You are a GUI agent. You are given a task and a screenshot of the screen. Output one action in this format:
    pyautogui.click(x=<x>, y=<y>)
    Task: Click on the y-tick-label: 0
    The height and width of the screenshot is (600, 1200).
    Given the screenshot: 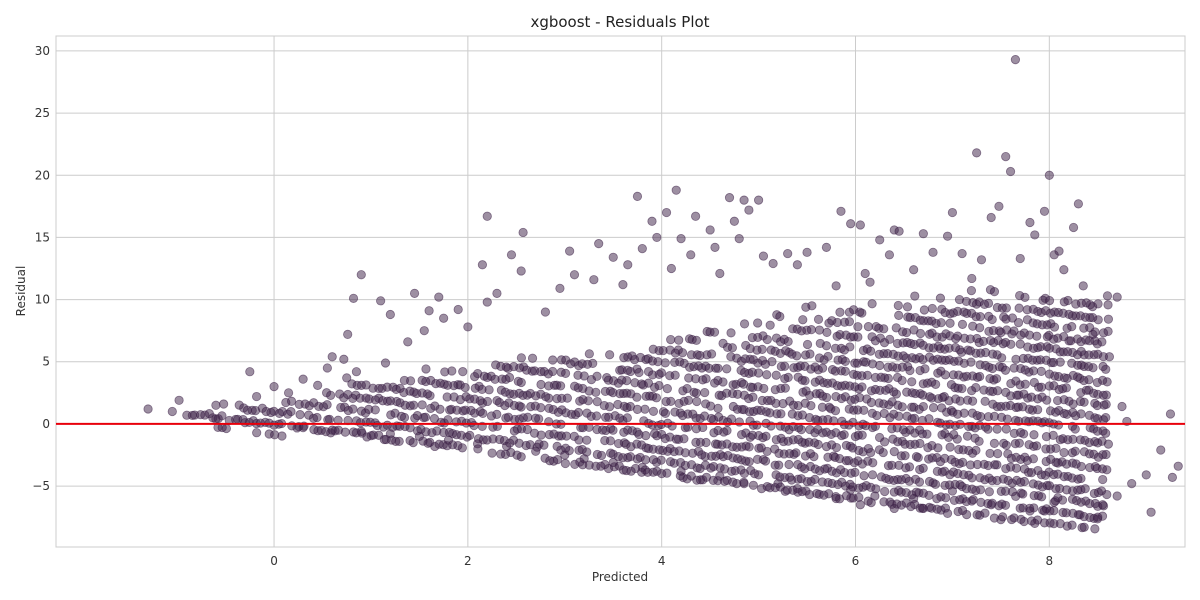 What is the action you would take?
    pyautogui.click(x=46, y=424)
    